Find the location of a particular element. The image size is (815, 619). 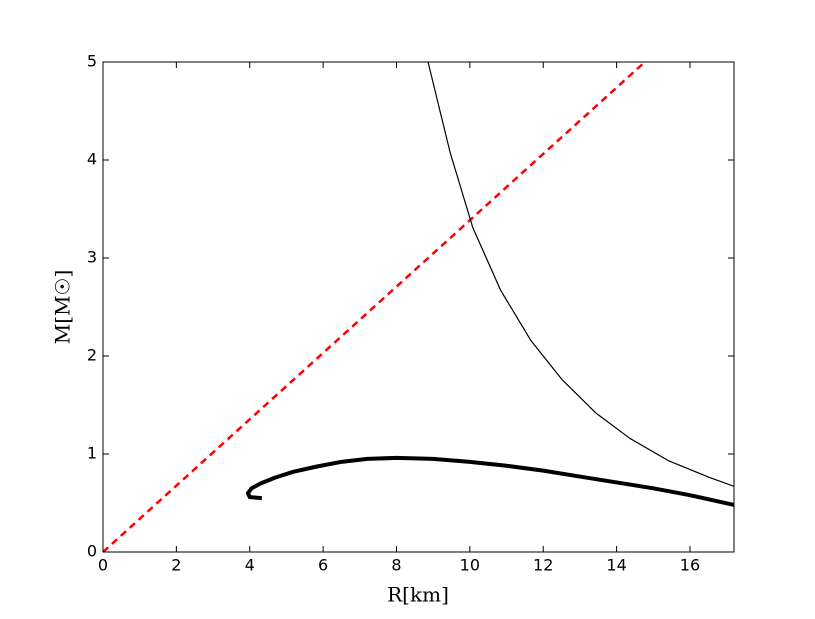

x-axis-label: R[km] is located at coordinates (418, 595).